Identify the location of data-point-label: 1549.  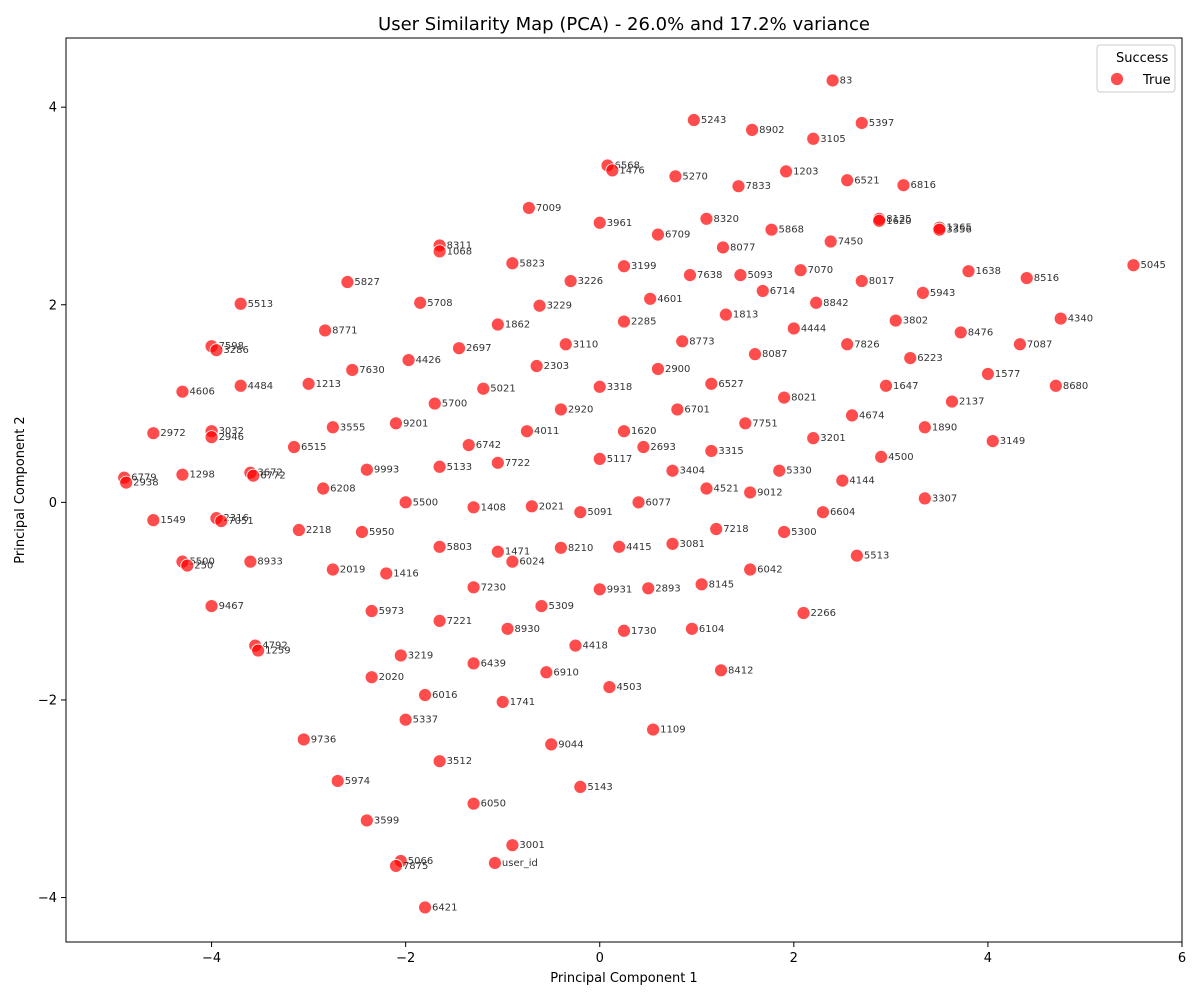
(172, 520).